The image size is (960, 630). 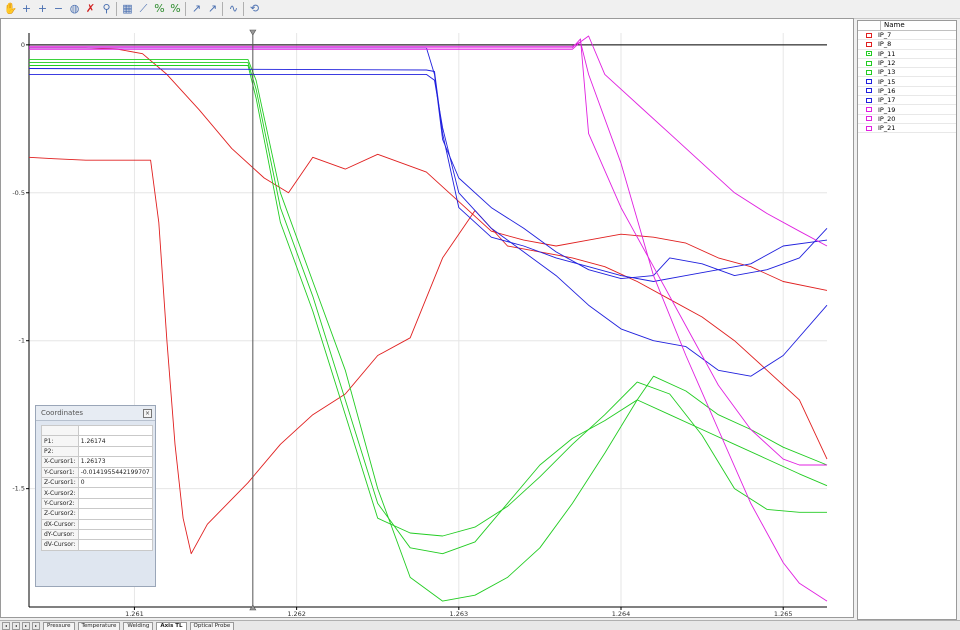 What do you see at coordinates (887, 90) in the screenshot?
I see `legend-label: IP_16` at bounding box center [887, 90].